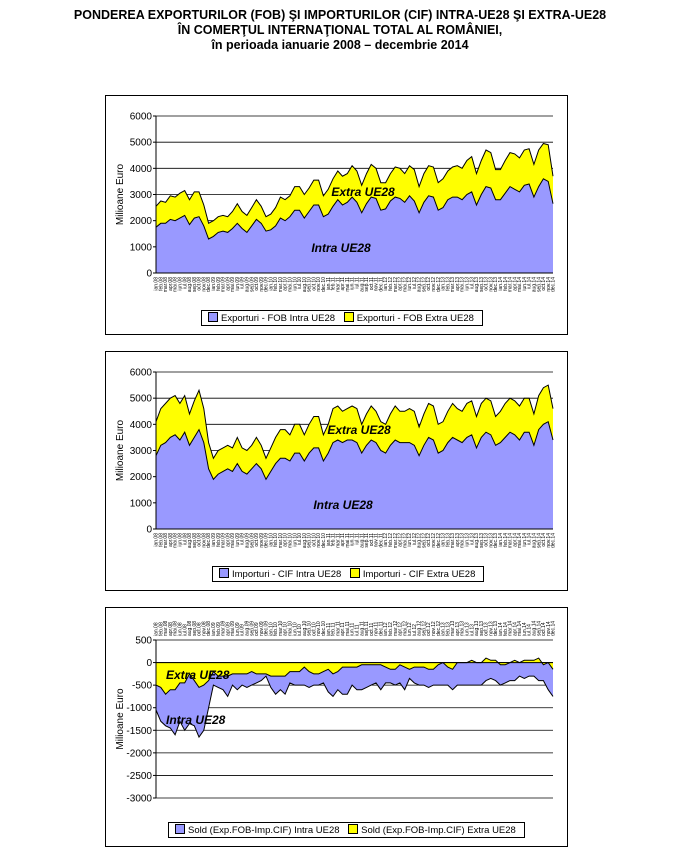 The height and width of the screenshot is (864, 680). Describe the element at coordinates (329, 283) in the screenshot. I see `x-tick-label: ian.11` at that location.